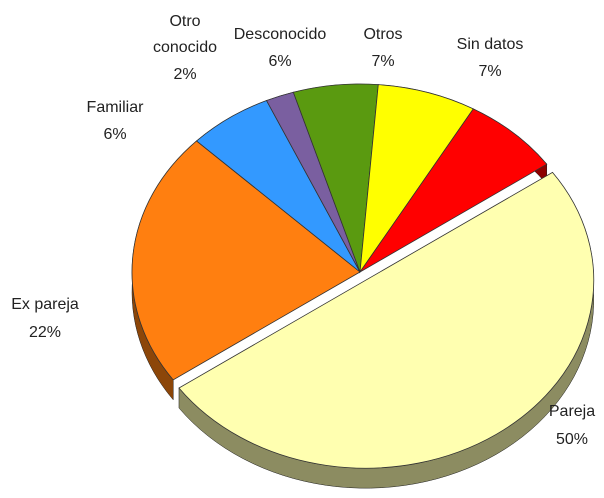  What do you see at coordinates (490, 44) in the screenshot?
I see `category-label: Sin datos` at bounding box center [490, 44].